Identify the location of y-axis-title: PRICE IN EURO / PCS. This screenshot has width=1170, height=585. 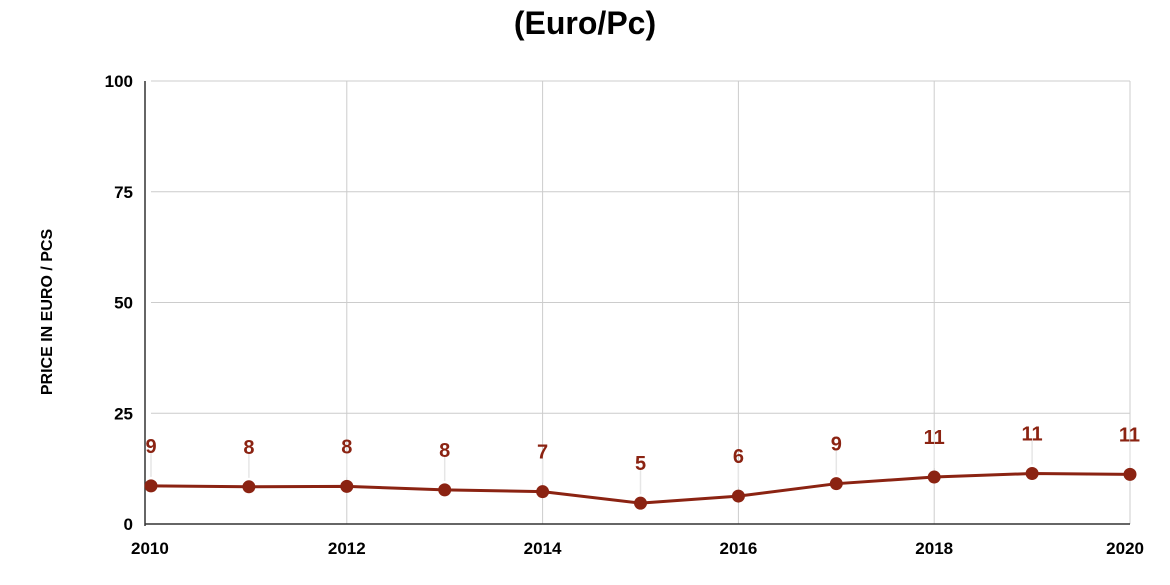
(47, 312).